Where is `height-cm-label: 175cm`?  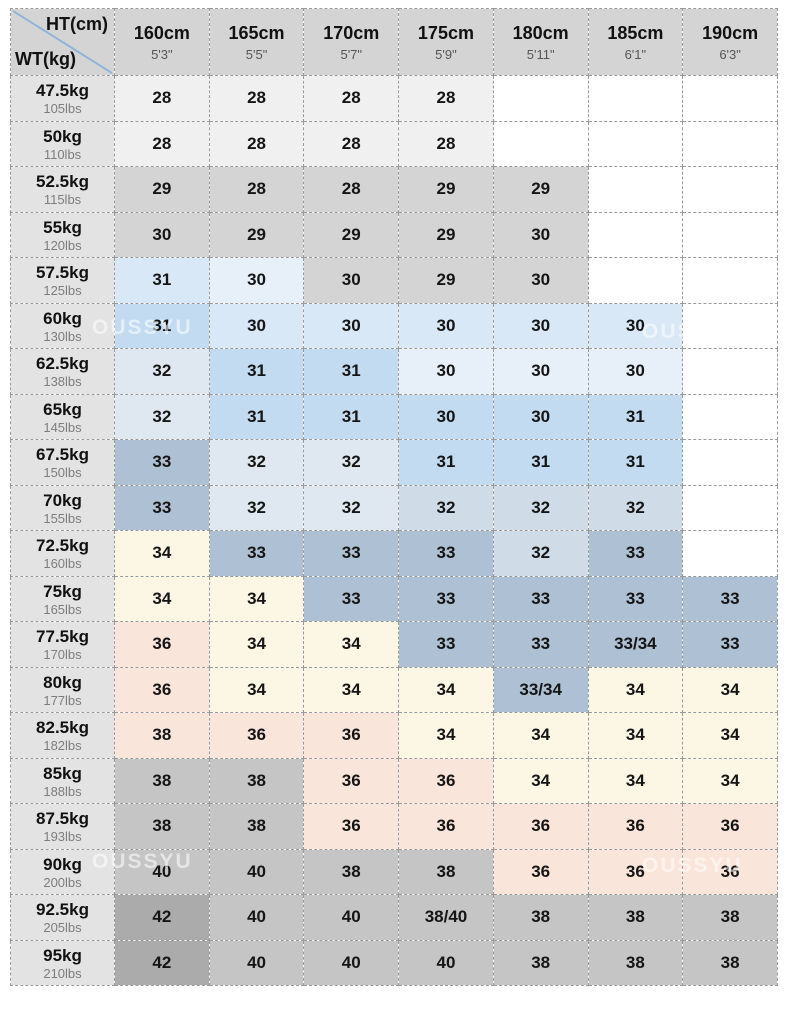
height-cm-label: 175cm is located at coordinates (445, 33).